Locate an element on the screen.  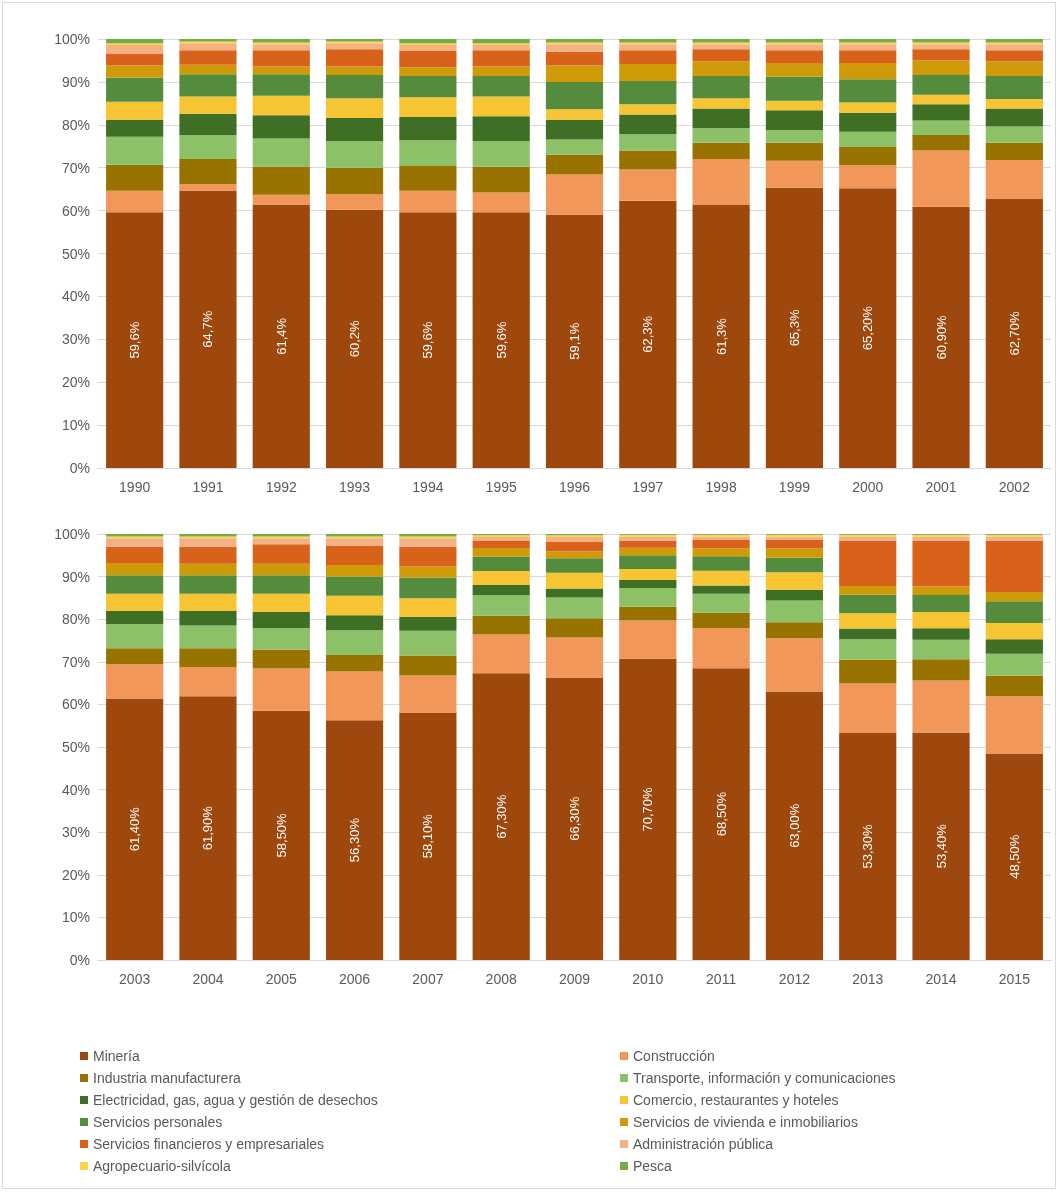
data-label: 70,70% is located at coordinates (648, 809).